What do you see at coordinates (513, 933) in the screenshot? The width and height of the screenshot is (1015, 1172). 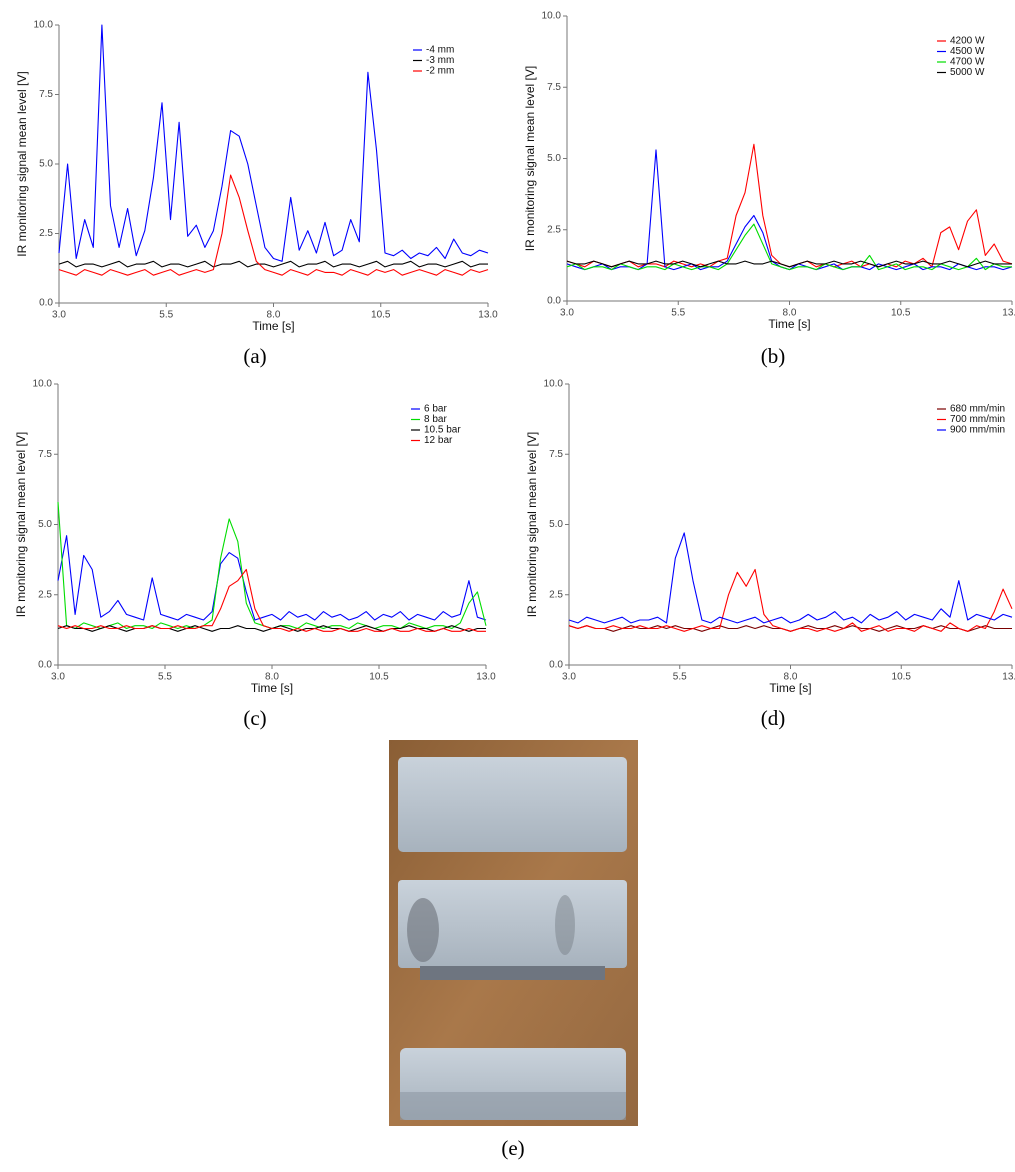 I see `photo` at bounding box center [513, 933].